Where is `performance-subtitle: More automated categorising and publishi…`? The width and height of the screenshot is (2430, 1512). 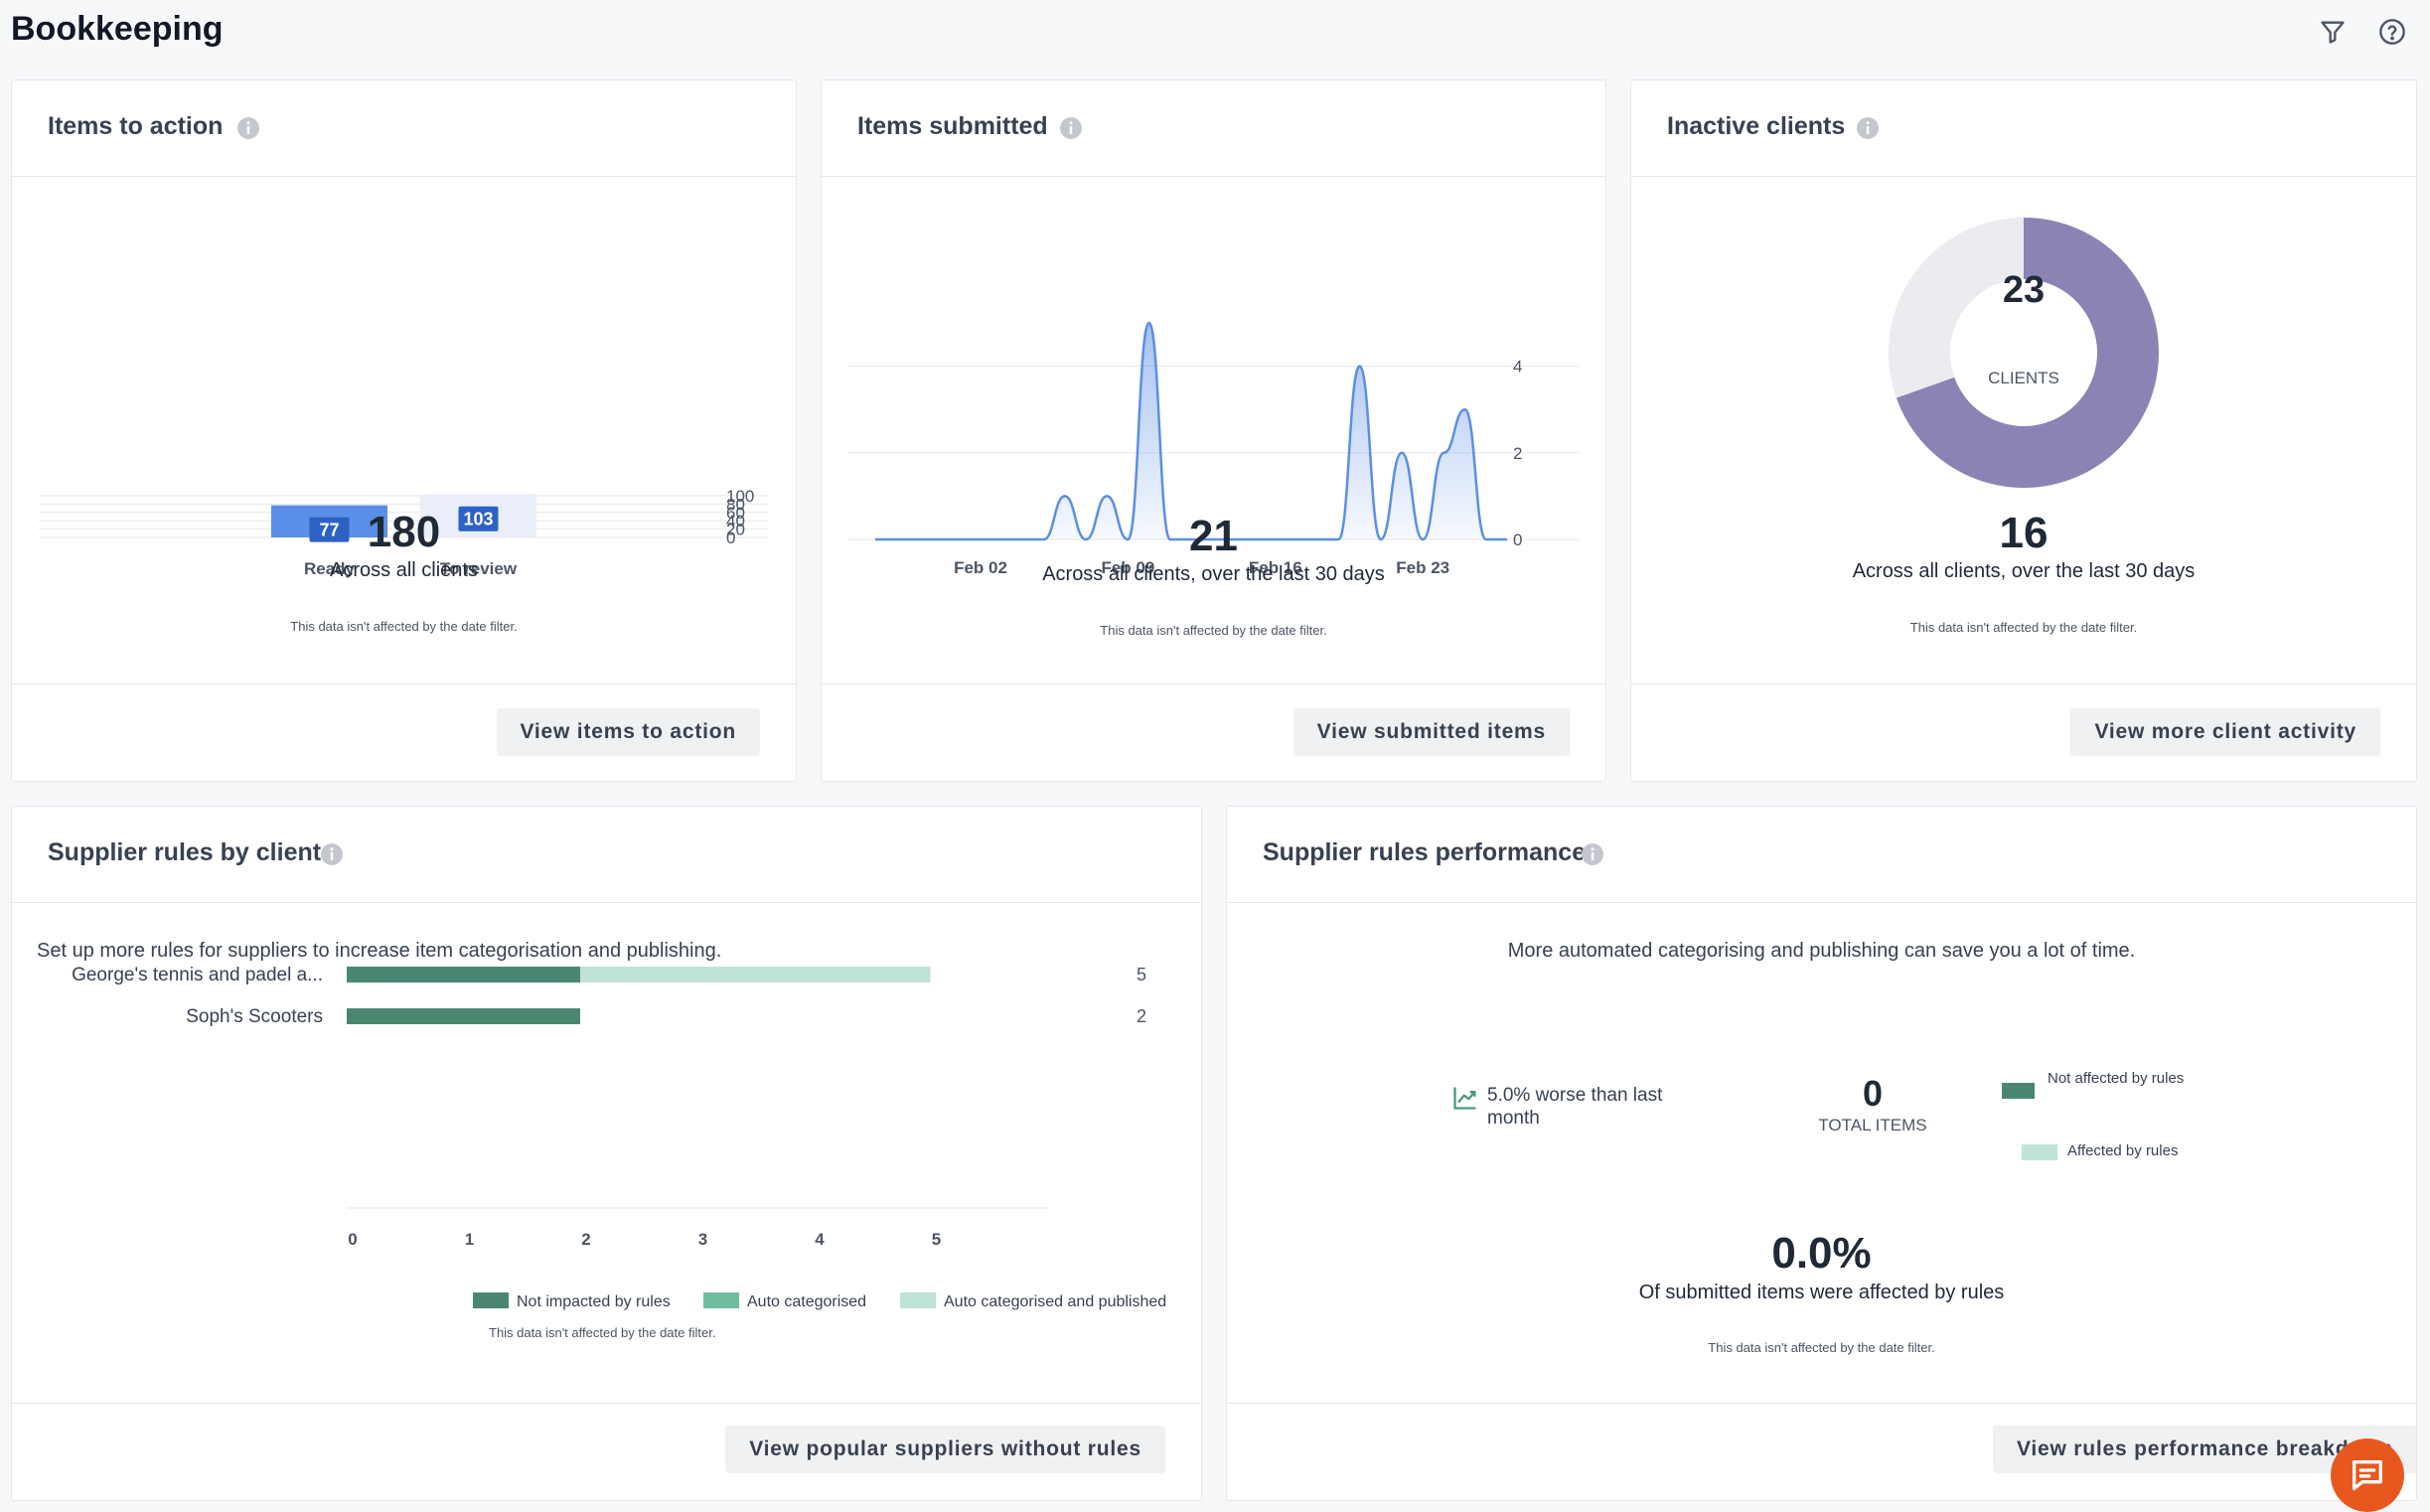 performance-subtitle: More automated categorising and publishi… is located at coordinates (1821, 951).